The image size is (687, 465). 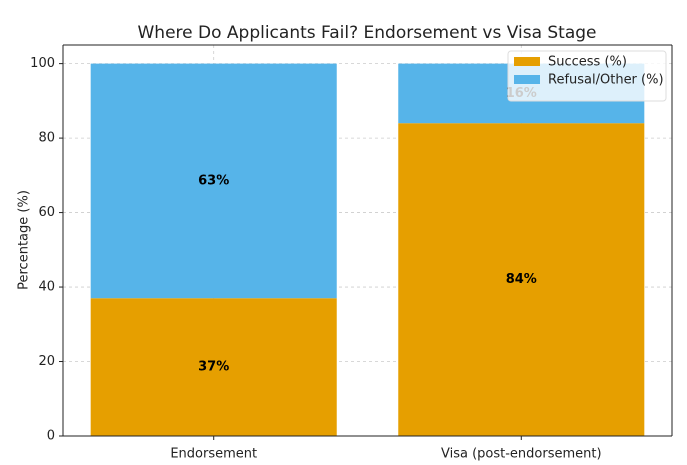 I want to click on value-label: 37%, so click(x=213, y=367).